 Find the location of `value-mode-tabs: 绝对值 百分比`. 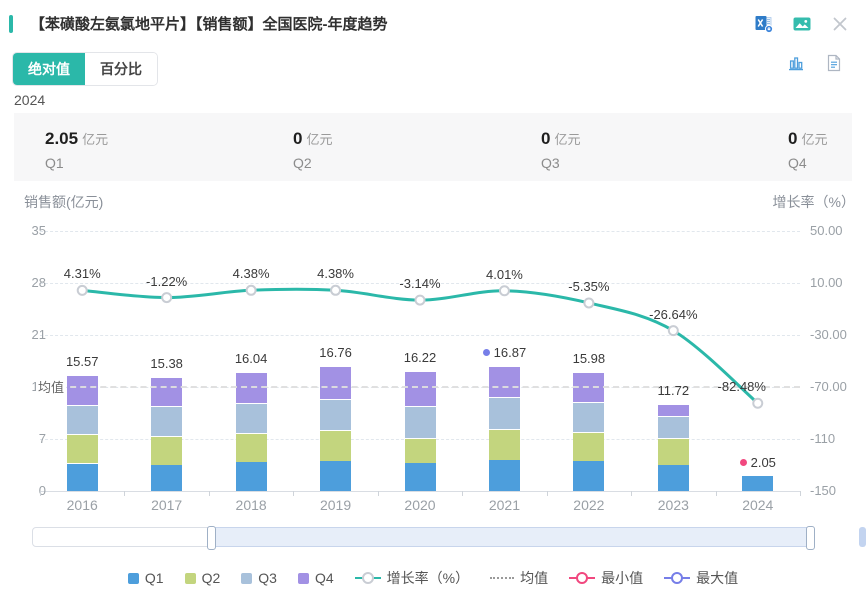

value-mode-tabs: 绝对值 百分比 is located at coordinates (85, 69).